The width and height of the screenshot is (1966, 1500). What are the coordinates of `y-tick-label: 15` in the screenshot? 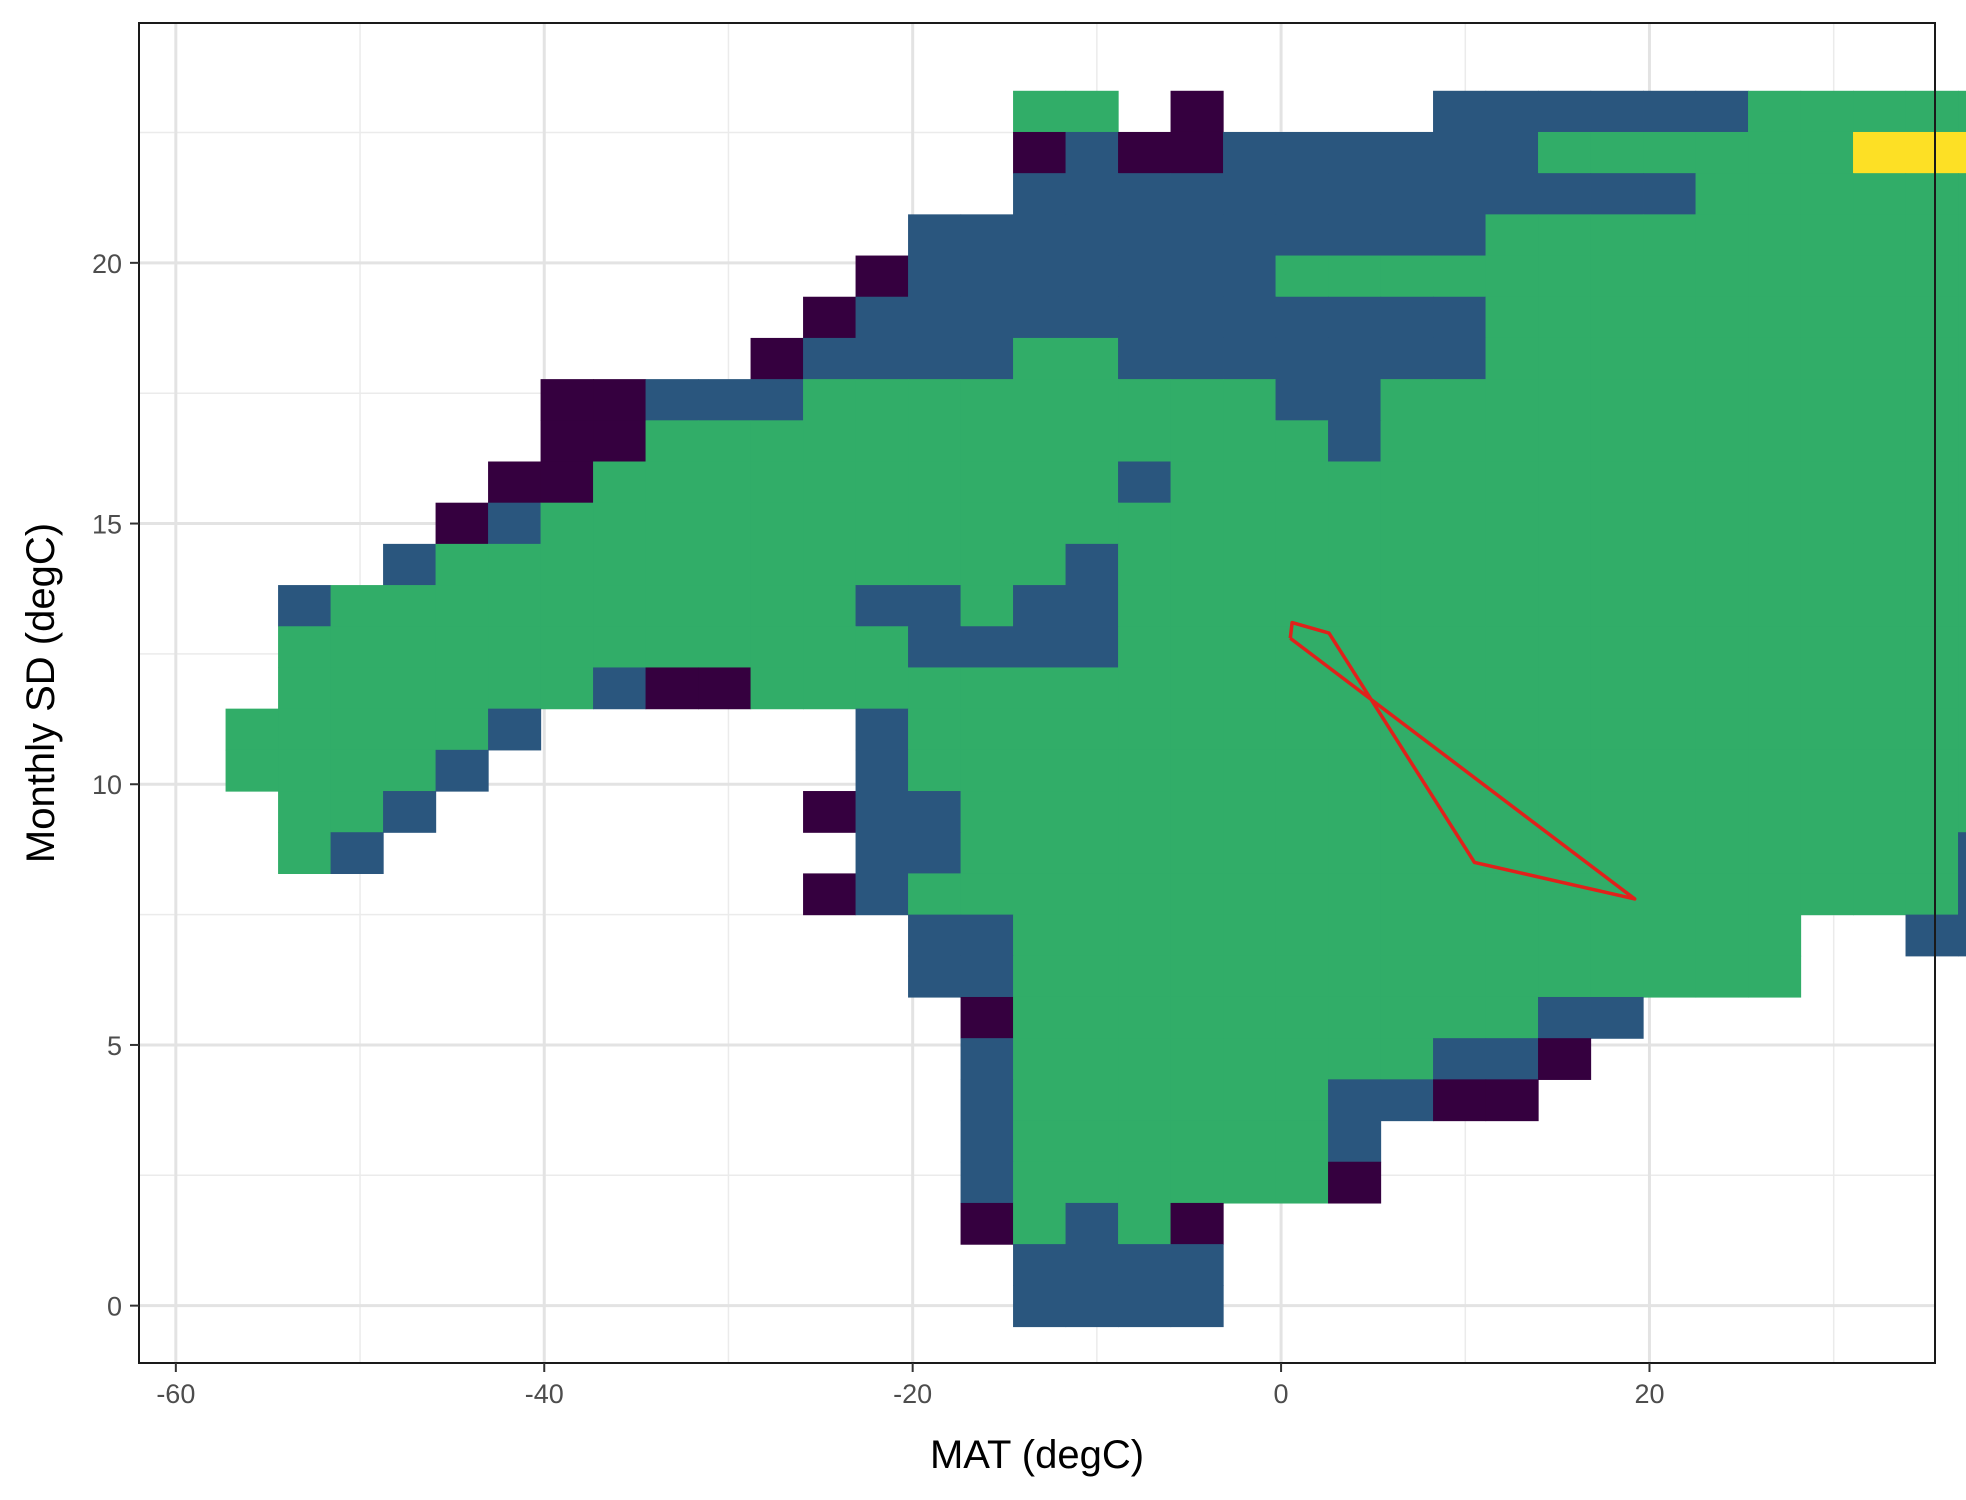 It's located at (107, 525).